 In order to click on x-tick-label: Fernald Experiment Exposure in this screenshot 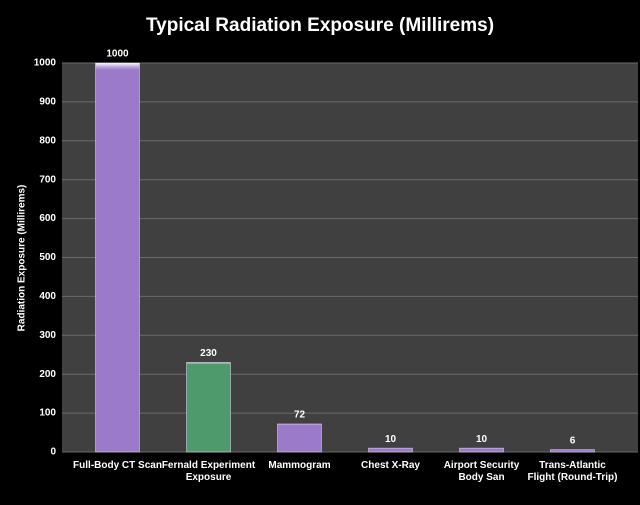, I will do `click(208, 471)`.